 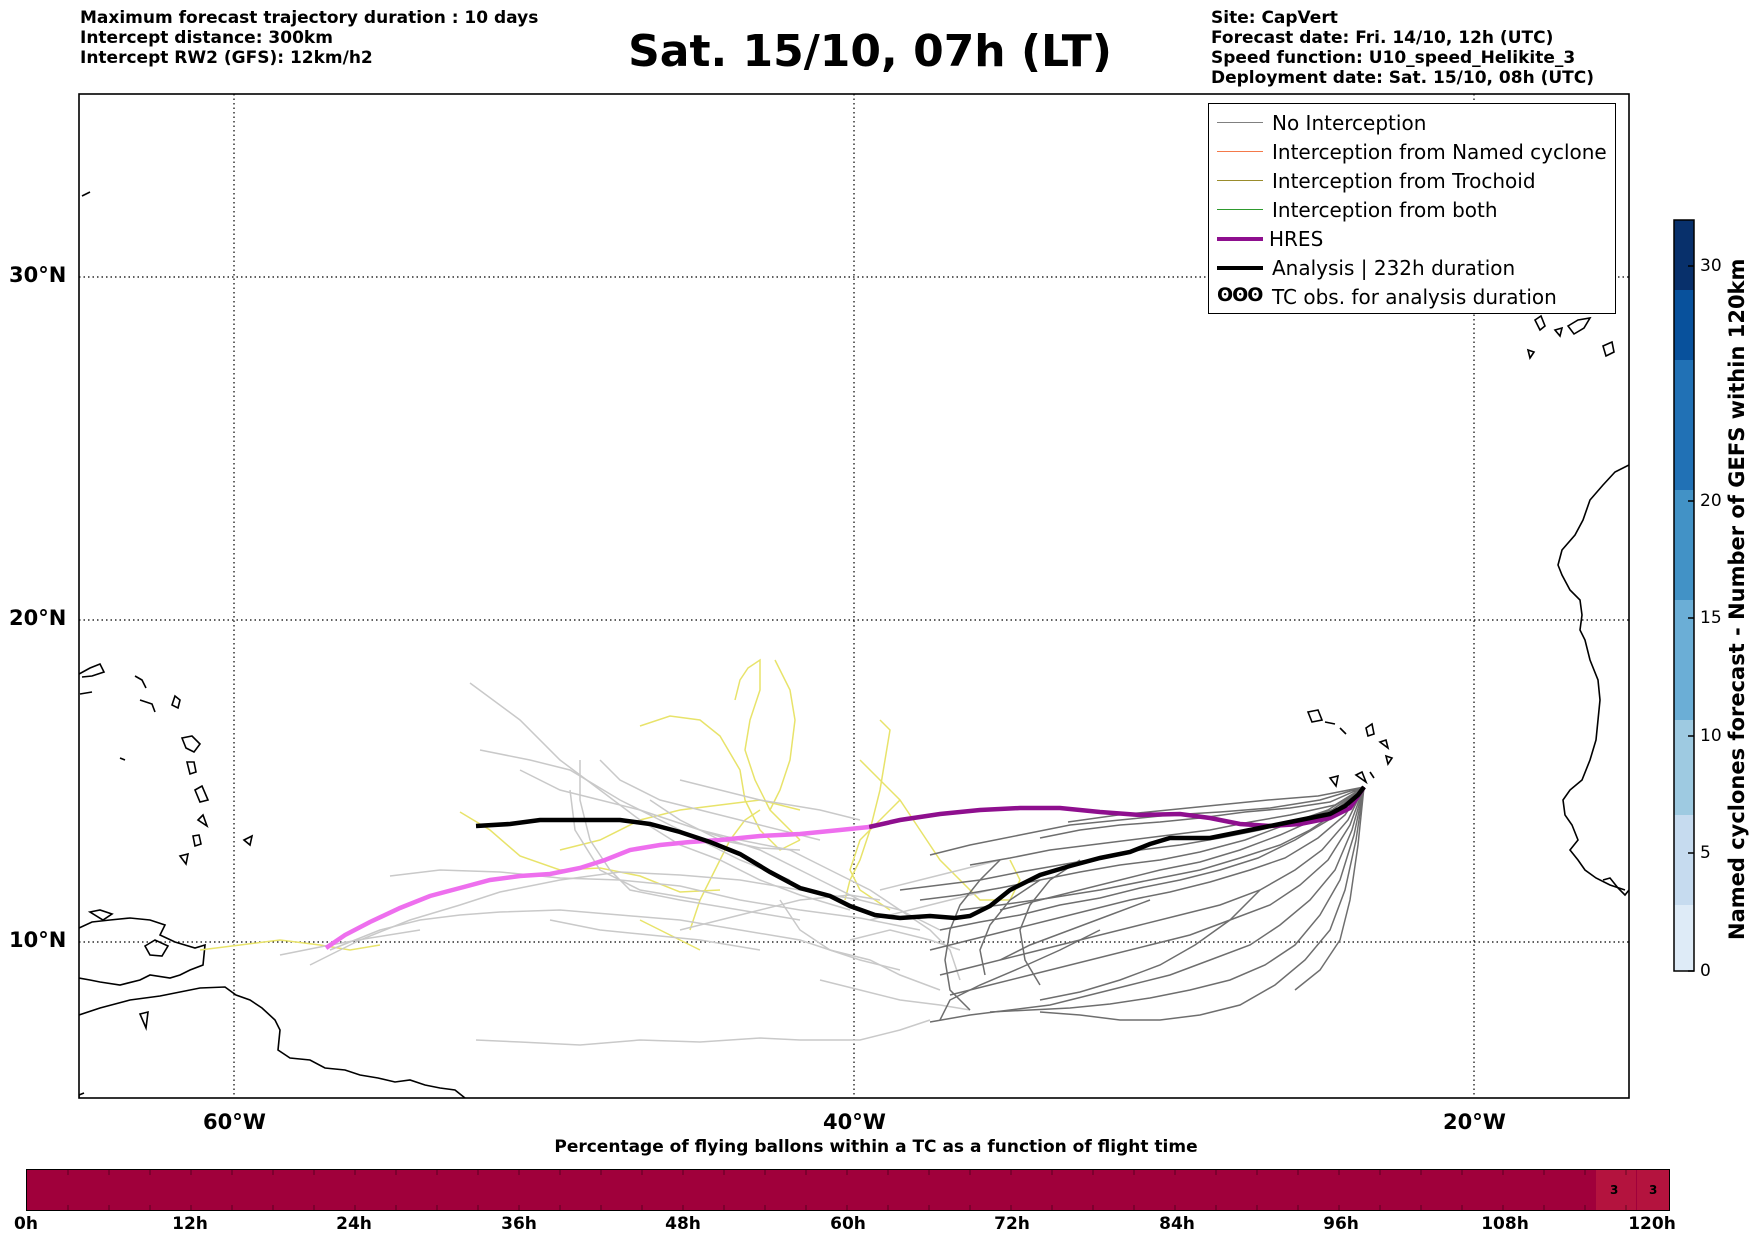 I want to click on legend-item-trochoid: Interception from Trochoid, so click(x=1412, y=181).